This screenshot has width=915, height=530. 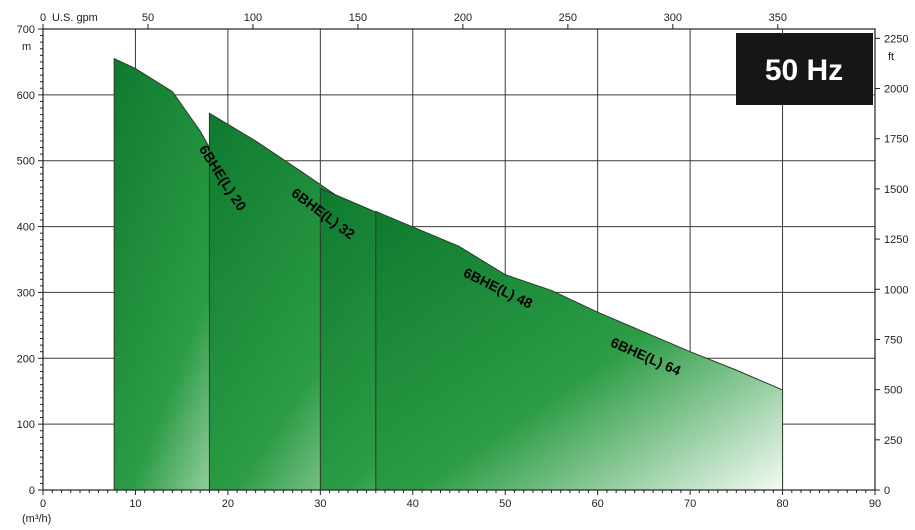 What do you see at coordinates (26, 359) in the screenshot?
I see `y-tick-label: 200` at bounding box center [26, 359].